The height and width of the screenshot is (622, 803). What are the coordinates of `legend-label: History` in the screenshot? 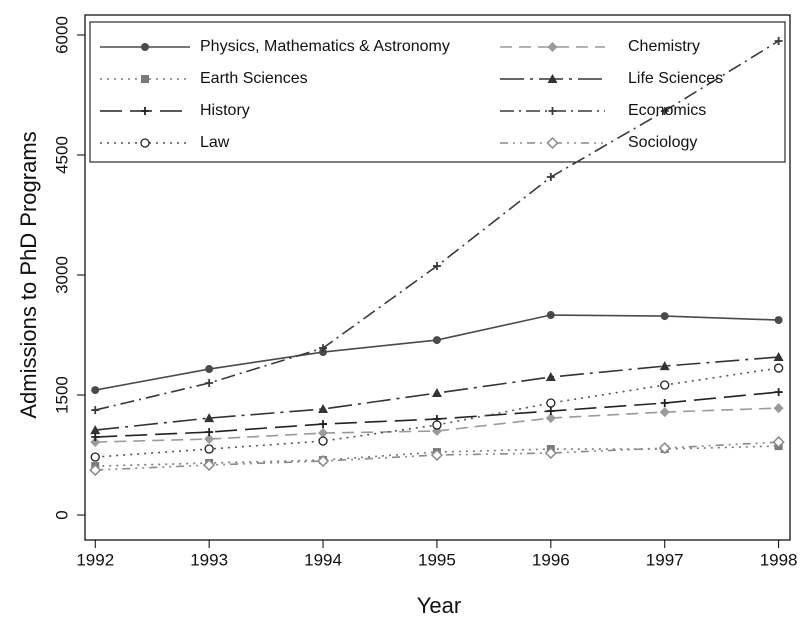 It's located at (225, 110).